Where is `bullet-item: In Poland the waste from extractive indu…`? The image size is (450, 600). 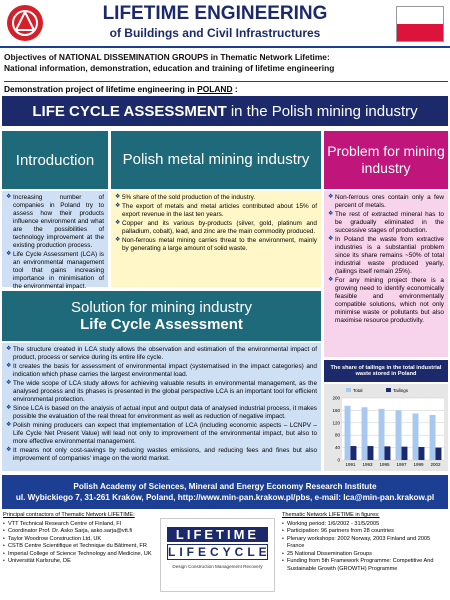
bullet-item: In Poland the waste from extractive indu… is located at coordinates (386, 256).